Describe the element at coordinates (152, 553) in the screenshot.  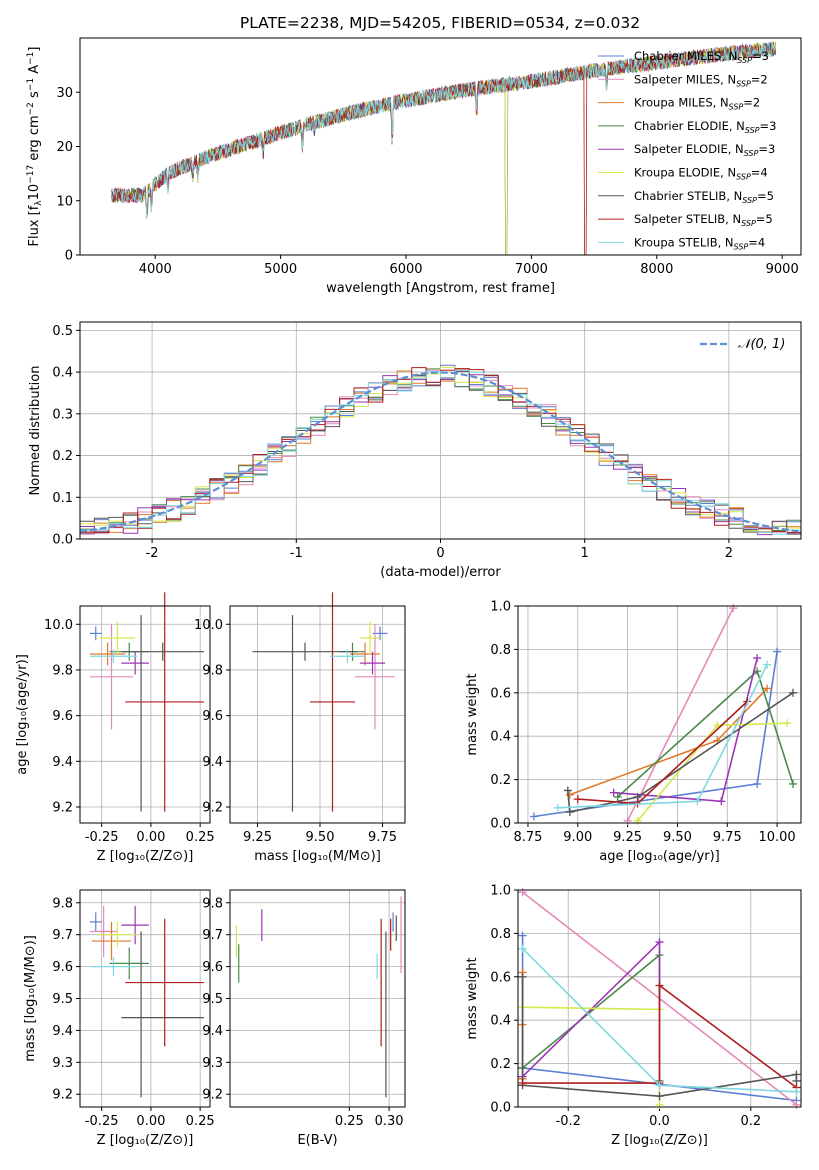
I see `x-tick-label: -2` at that location.